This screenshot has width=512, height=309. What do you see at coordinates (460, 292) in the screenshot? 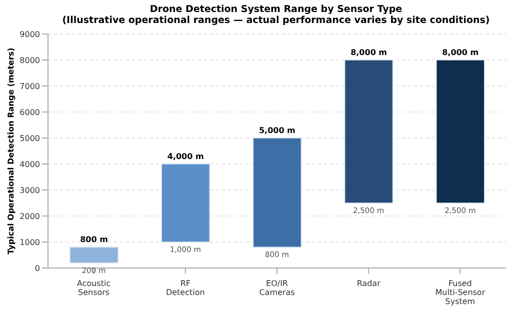
I see `x-tick-label: Fused Multi-Sensor System` at bounding box center [460, 292].